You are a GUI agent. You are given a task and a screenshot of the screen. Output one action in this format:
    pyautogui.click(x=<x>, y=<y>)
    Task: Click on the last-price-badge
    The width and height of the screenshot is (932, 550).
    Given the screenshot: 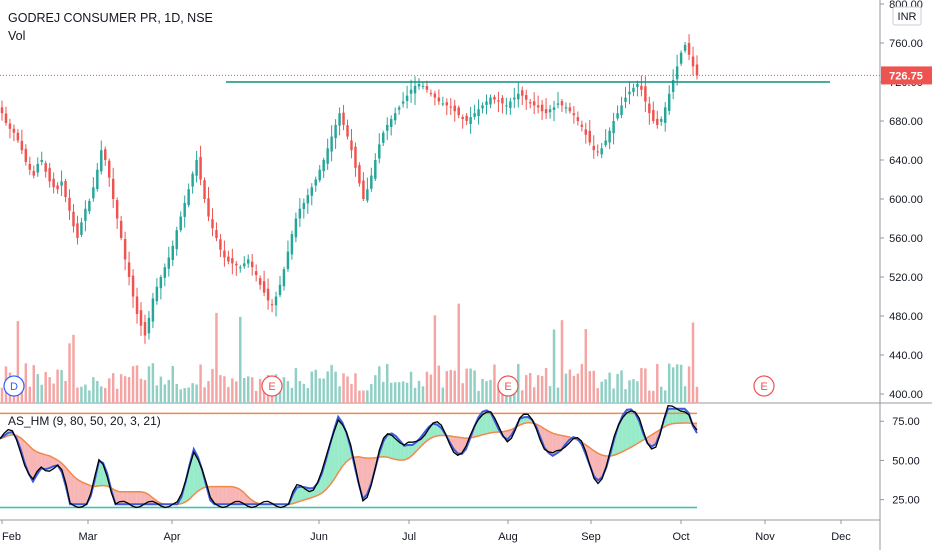 What is the action you would take?
    pyautogui.click(x=906, y=75)
    